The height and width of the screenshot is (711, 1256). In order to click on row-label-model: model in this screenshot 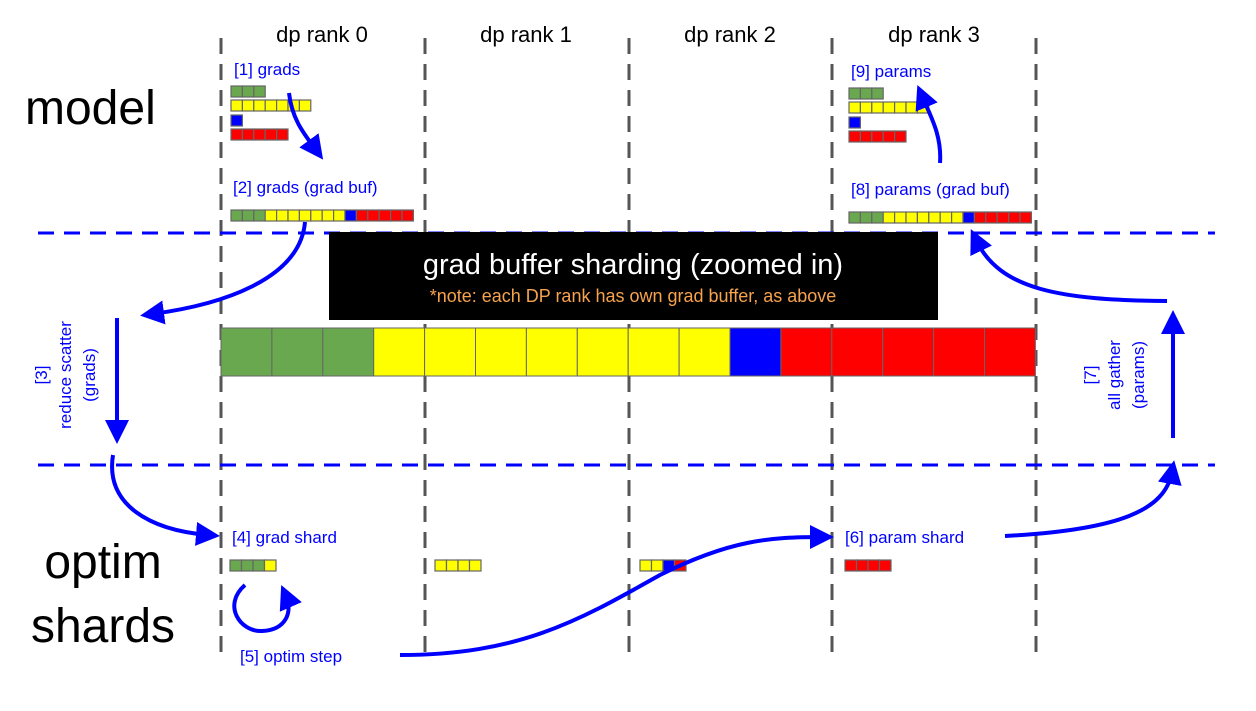, I will do `click(90, 108)`.